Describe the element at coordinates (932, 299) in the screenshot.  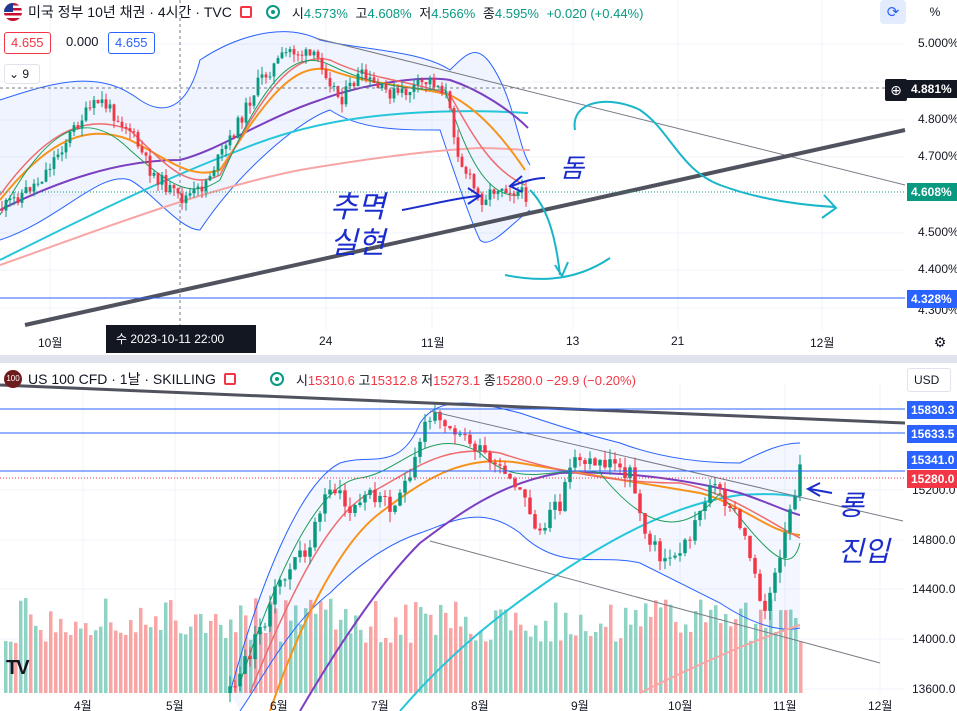
I see `level-price-tag: 4.328%` at that location.